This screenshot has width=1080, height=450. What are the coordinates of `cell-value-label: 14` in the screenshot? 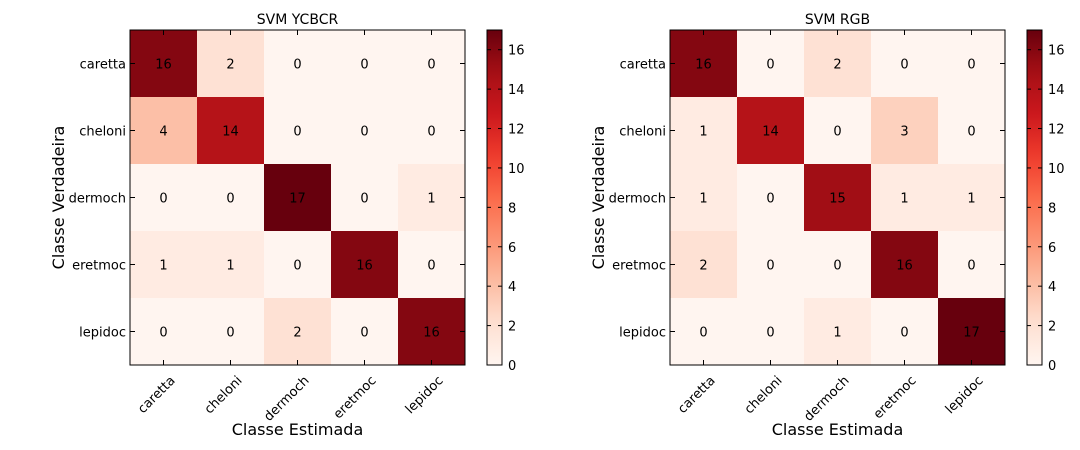 It's located at (770, 132).